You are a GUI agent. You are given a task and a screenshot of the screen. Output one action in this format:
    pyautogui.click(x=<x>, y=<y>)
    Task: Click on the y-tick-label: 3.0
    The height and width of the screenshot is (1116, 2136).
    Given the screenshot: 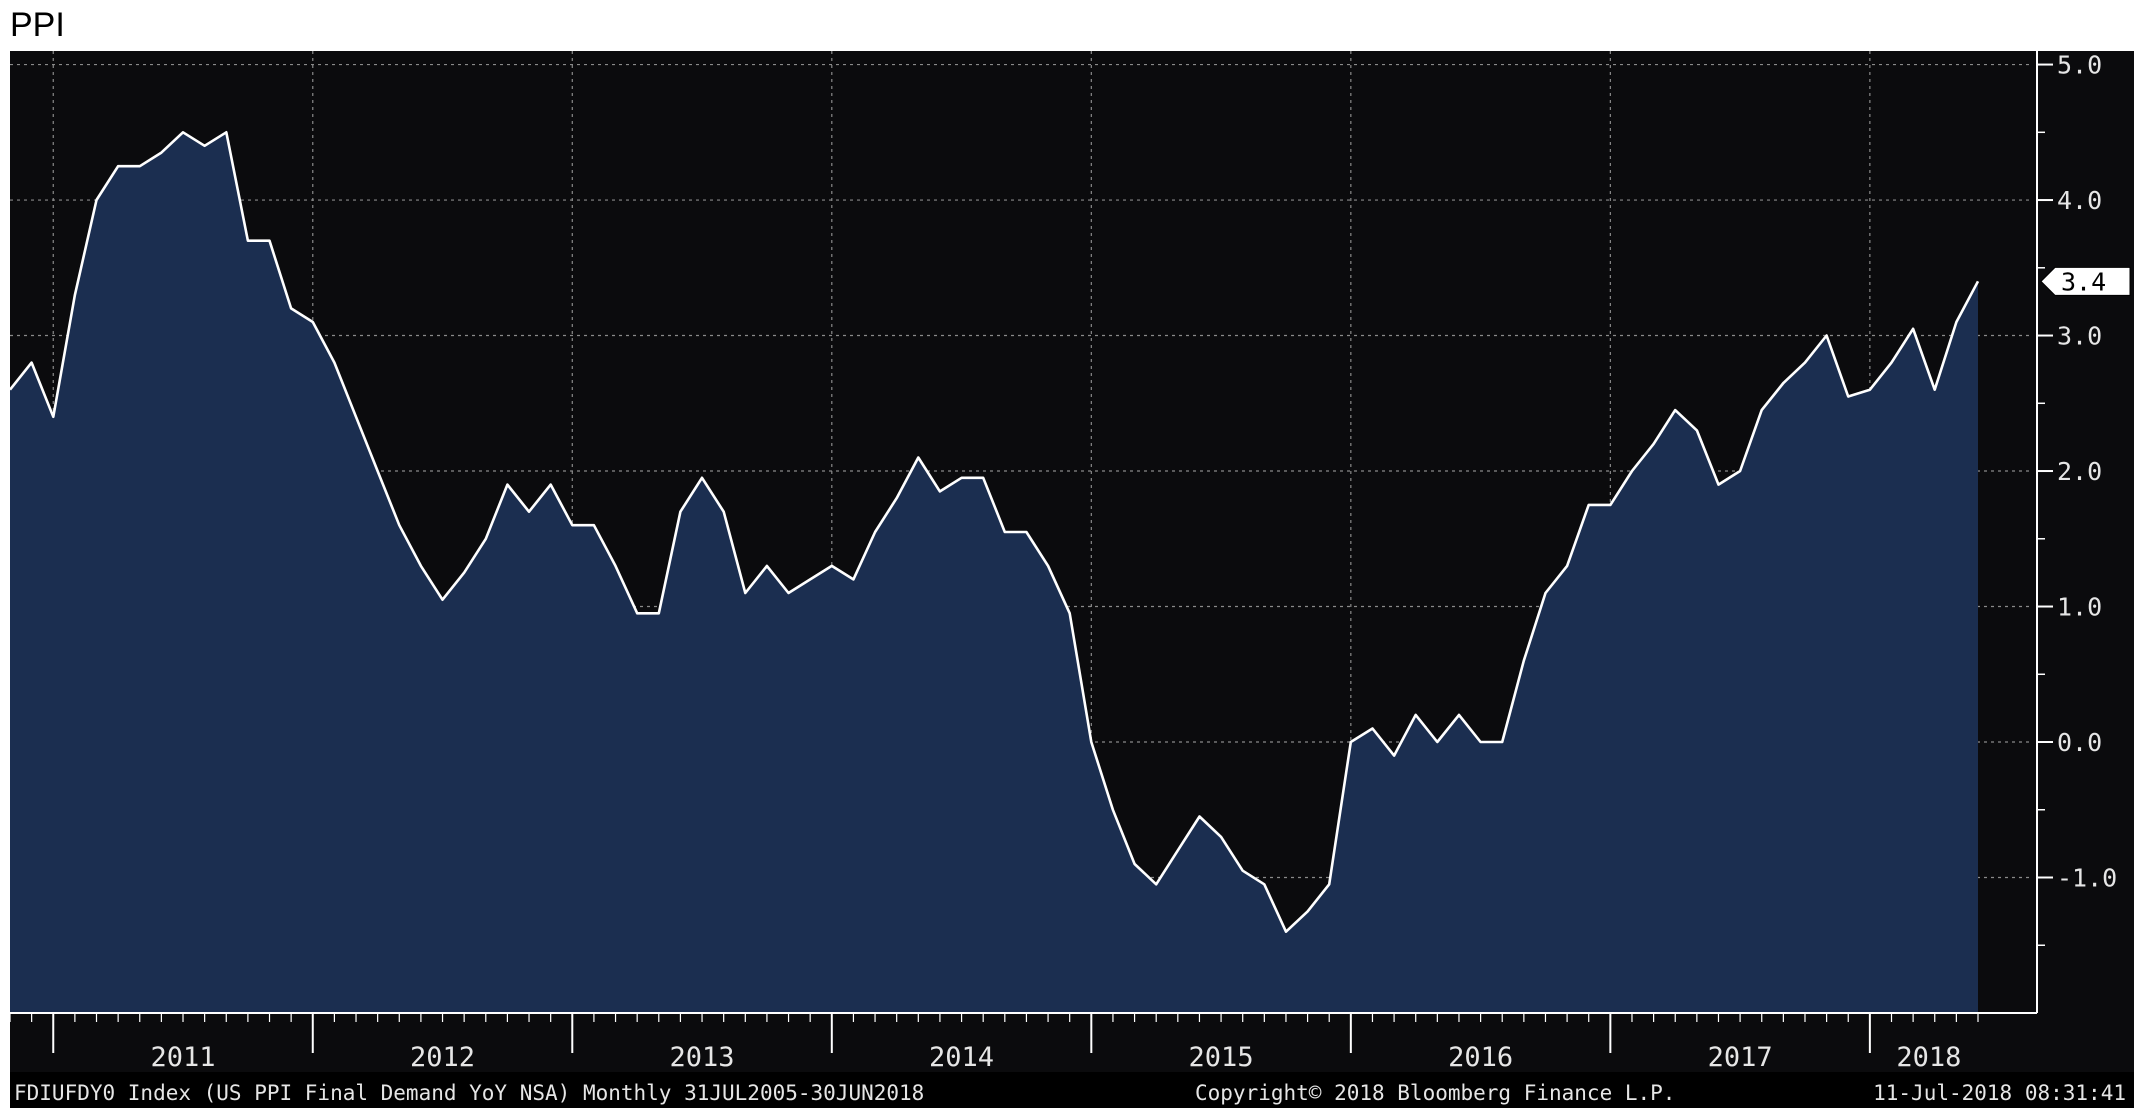 What is the action you would take?
    pyautogui.click(x=2079, y=336)
    